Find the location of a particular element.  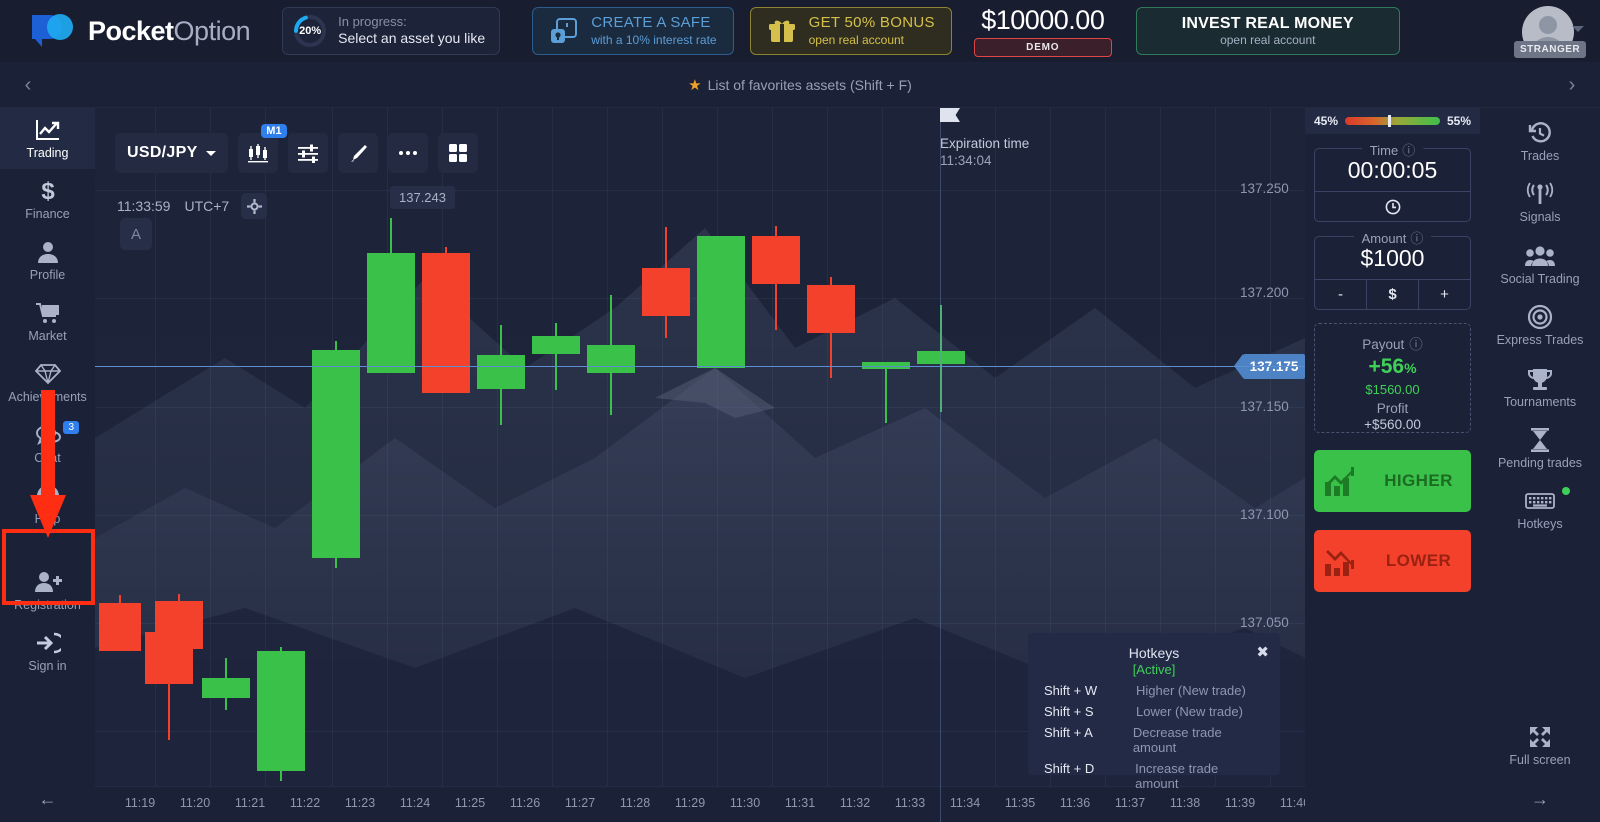

x-tick-label: 11:27 is located at coordinates (580, 803).